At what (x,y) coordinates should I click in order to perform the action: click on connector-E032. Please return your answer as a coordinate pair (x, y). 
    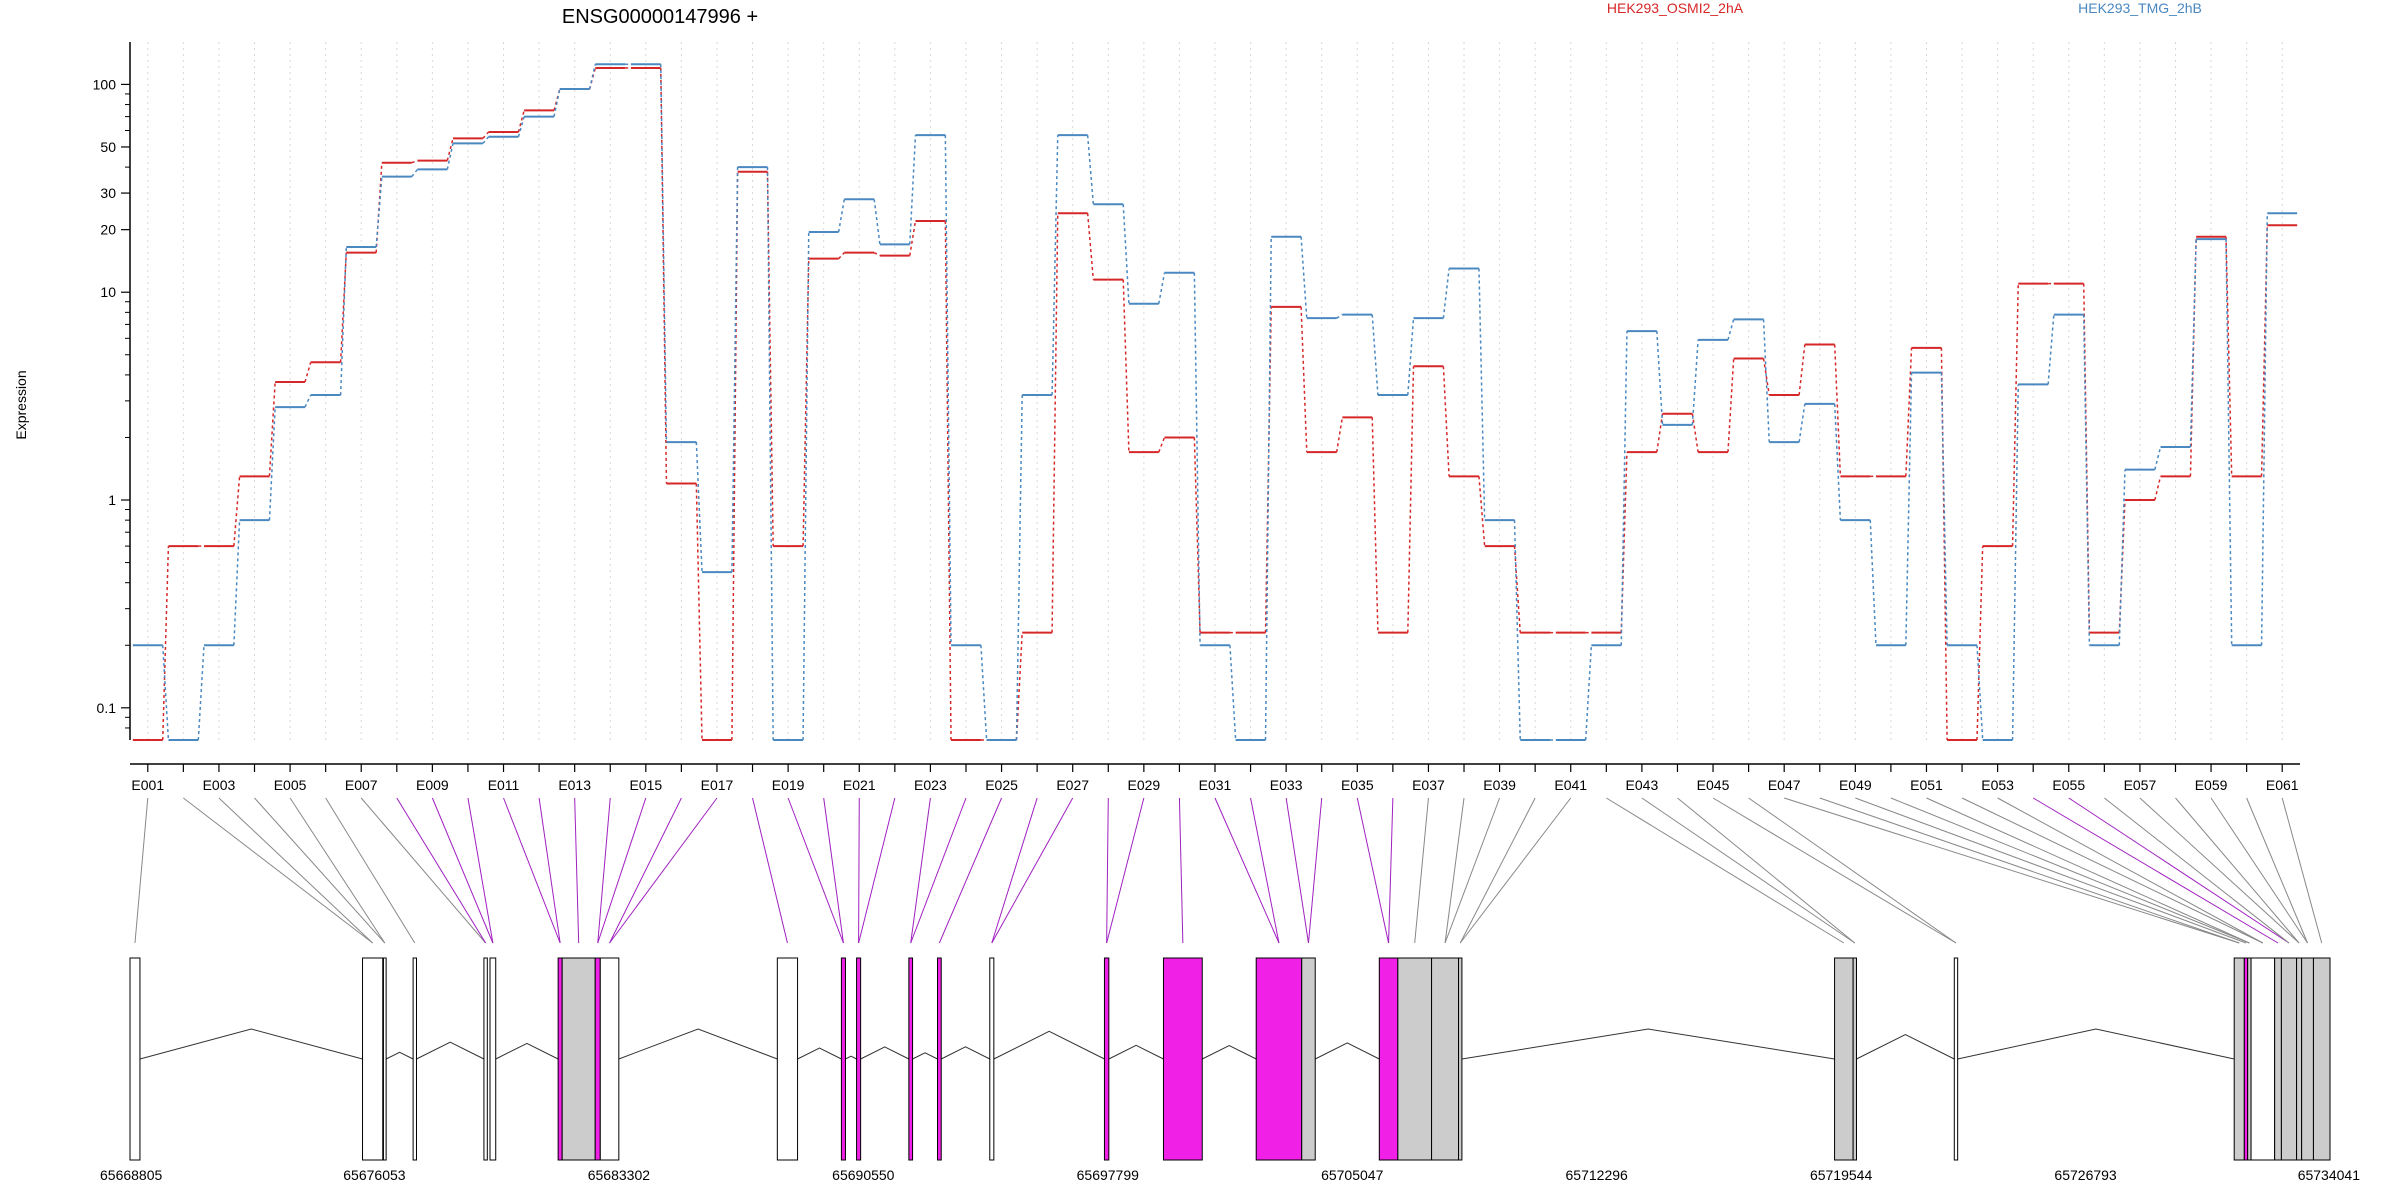
    Looking at the image, I should click on (1265, 870).